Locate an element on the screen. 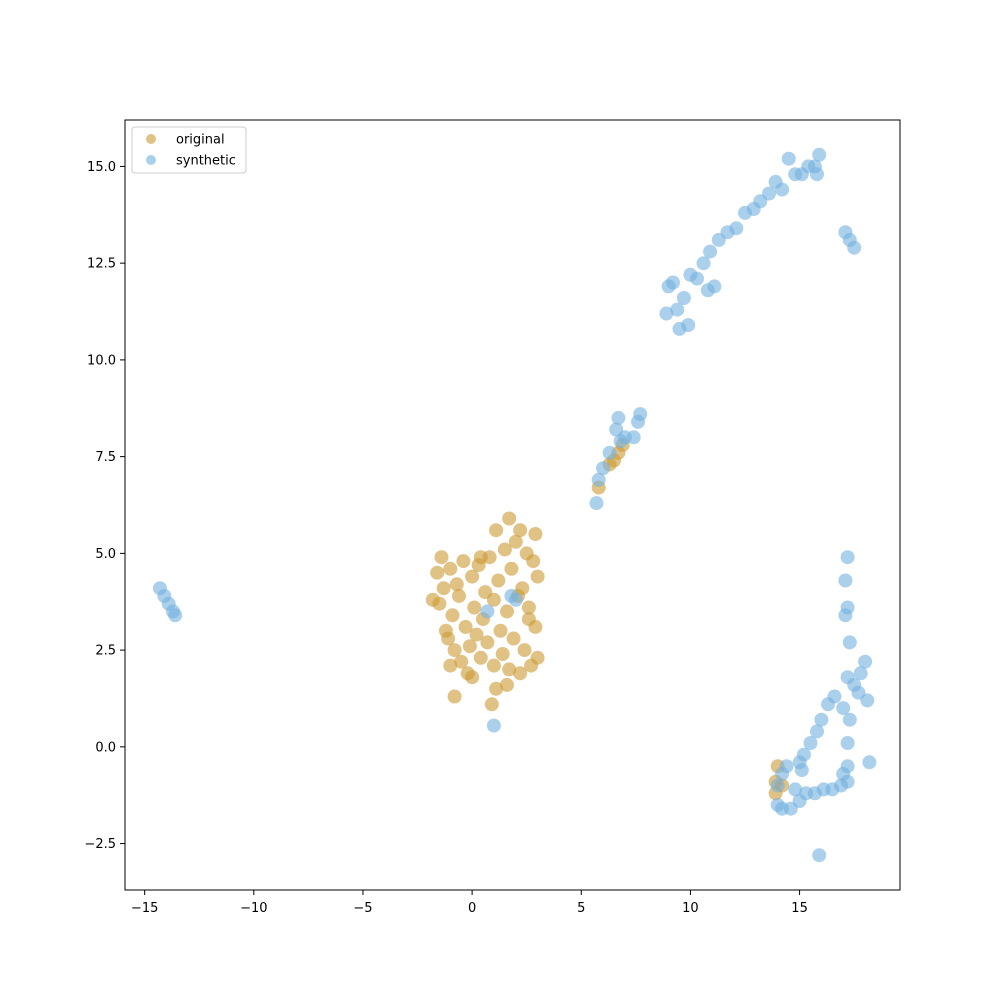  x-tick-label: 15 is located at coordinates (799, 908).